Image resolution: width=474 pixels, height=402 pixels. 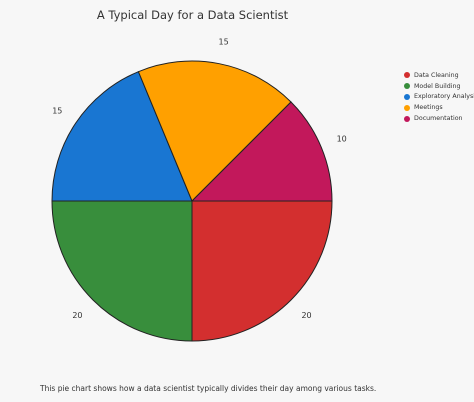 I want to click on legend-label: Documentation, so click(x=438, y=119).